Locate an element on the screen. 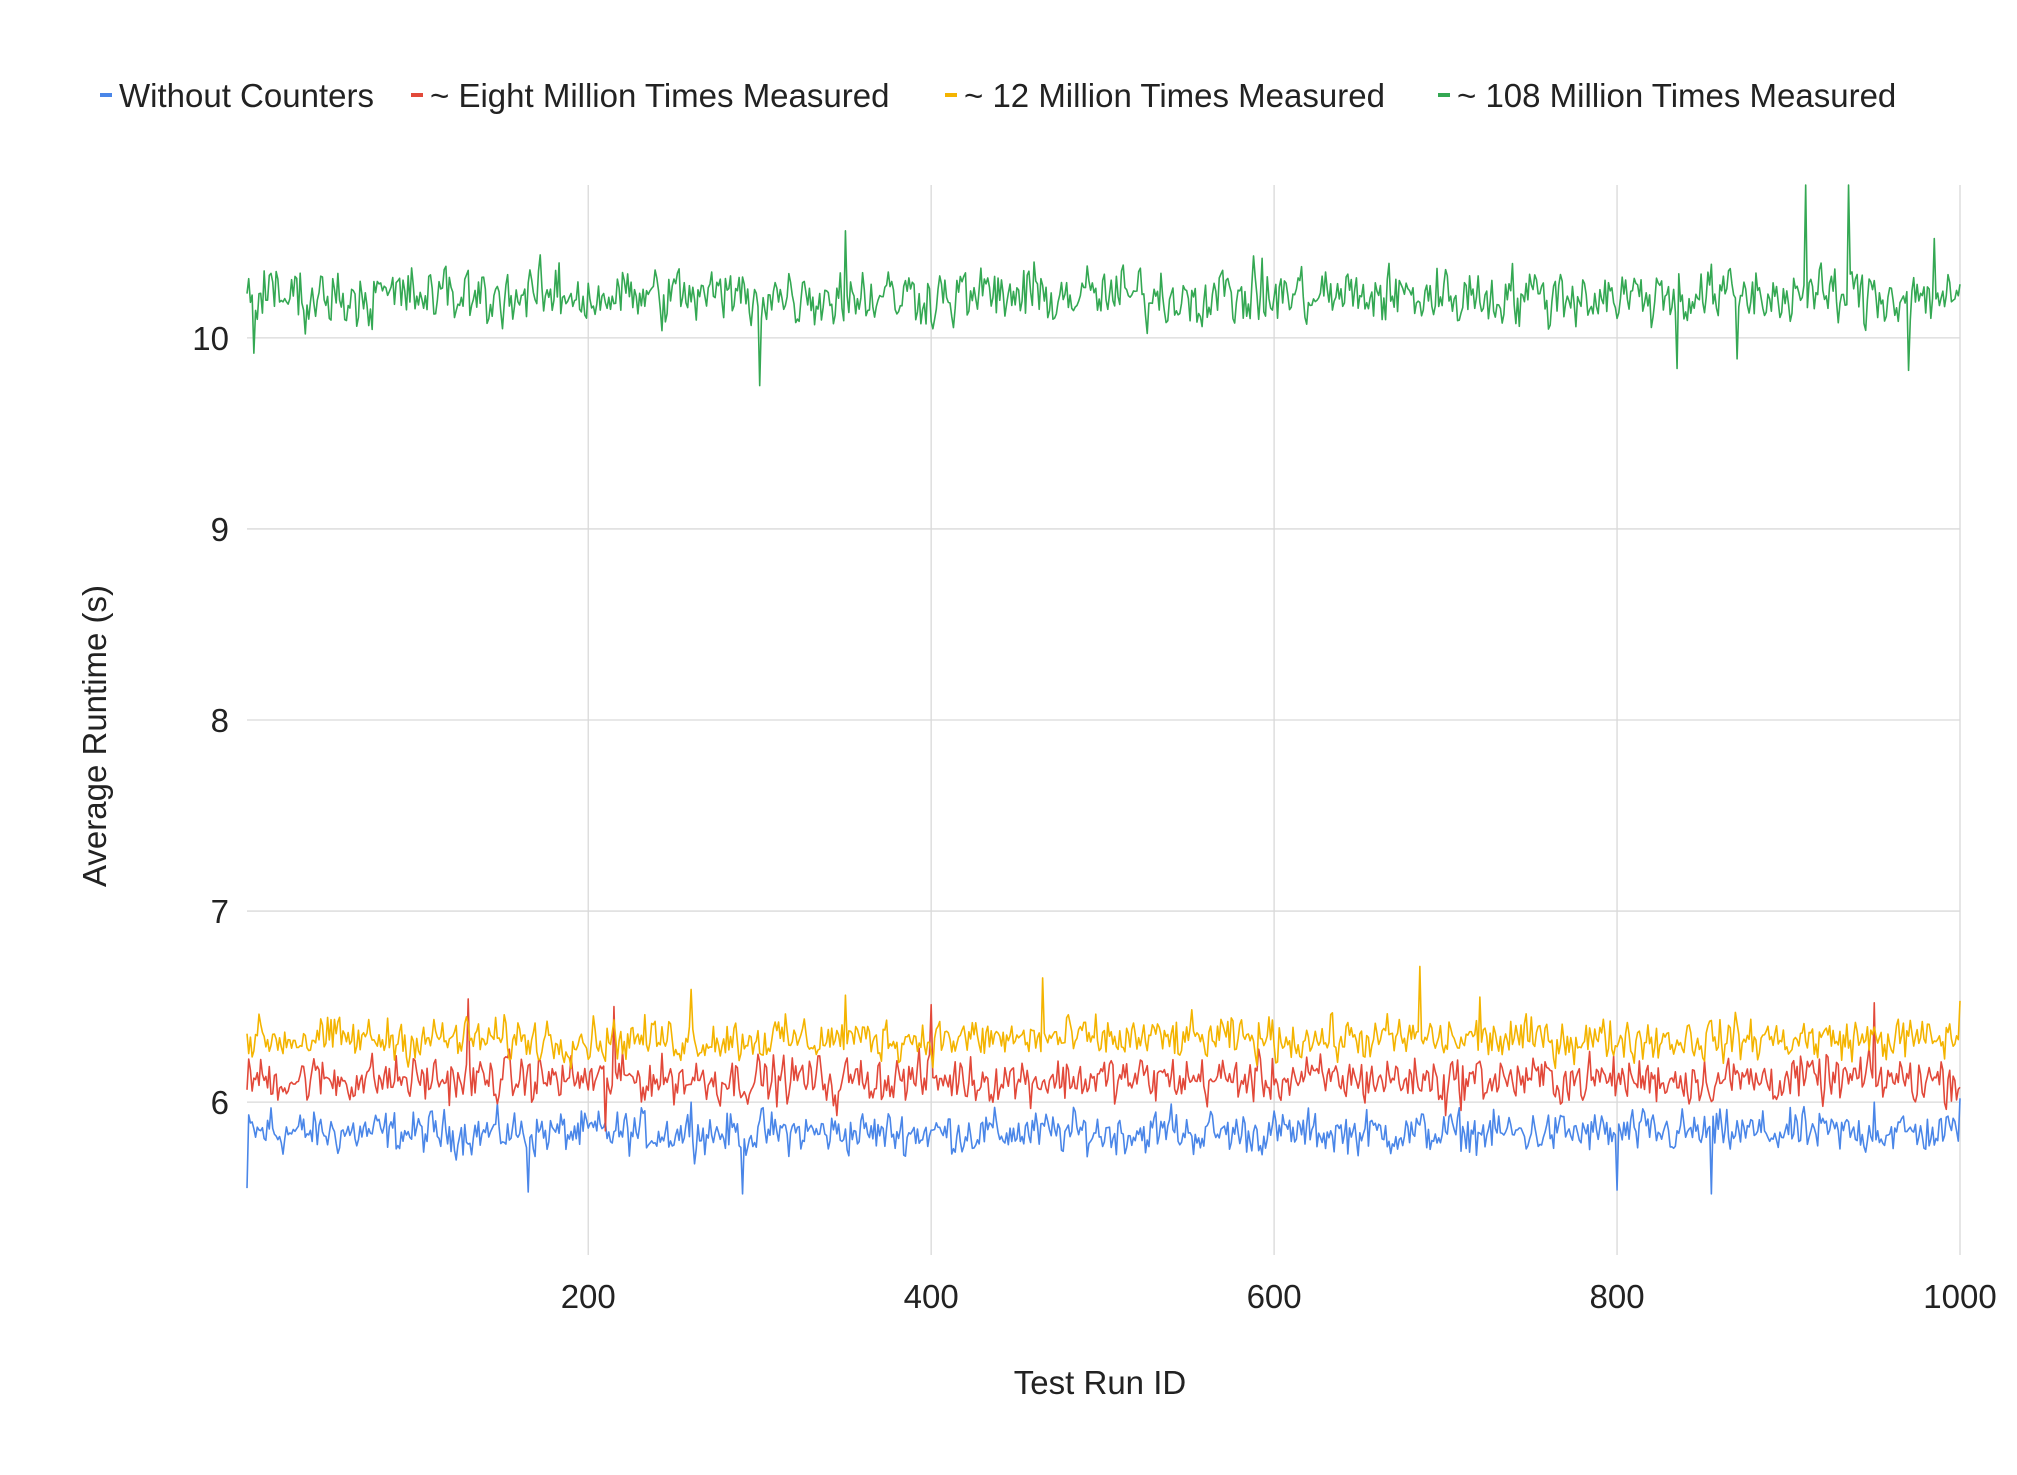 Image resolution: width=2017 pixels, height=1475 pixels. legend-label: ~ Eight Million Times Measured is located at coordinates (659, 95).